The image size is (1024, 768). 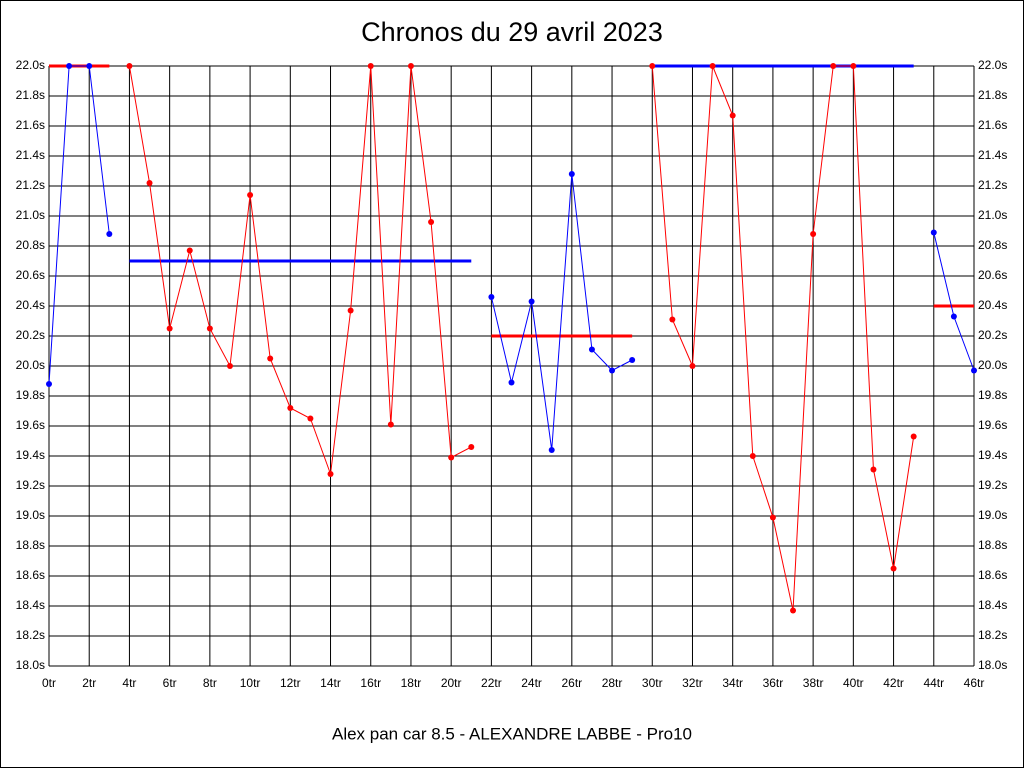 I want to click on y2-tick-label: 19.2s, so click(x=992, y=485).